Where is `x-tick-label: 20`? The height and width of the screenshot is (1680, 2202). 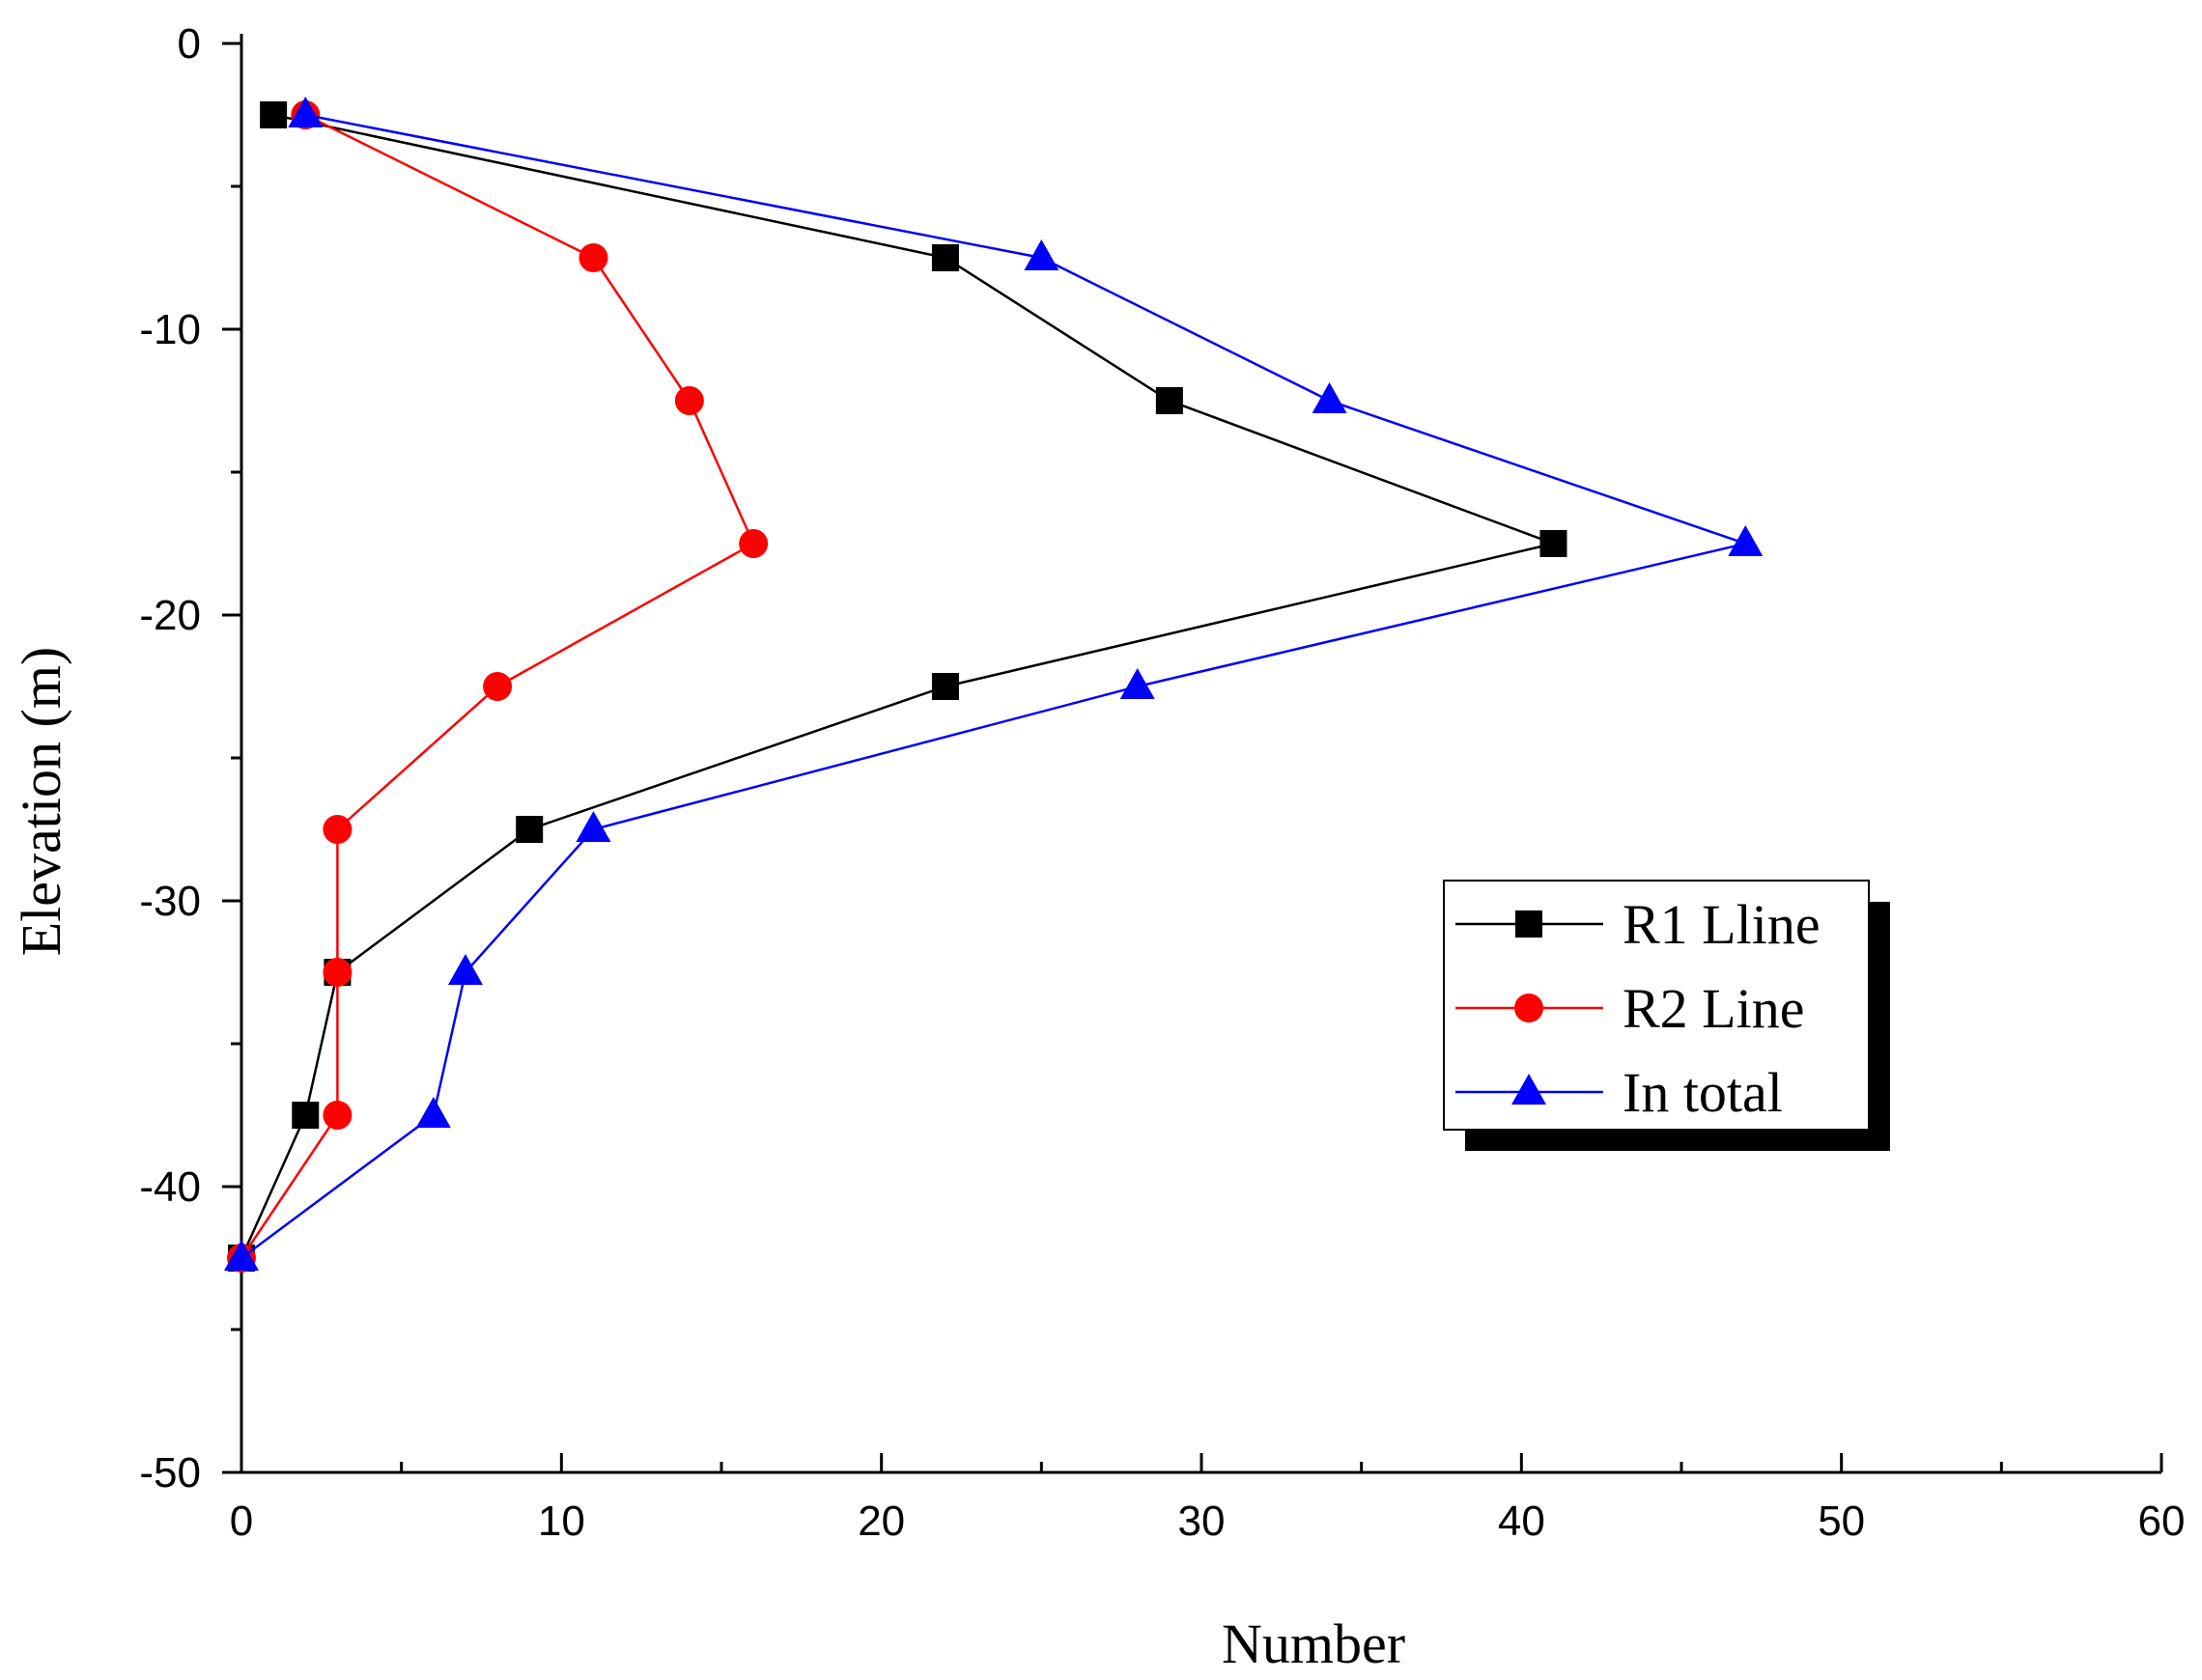 x-tick-label: 20 is located at coordinates (881, 1522).